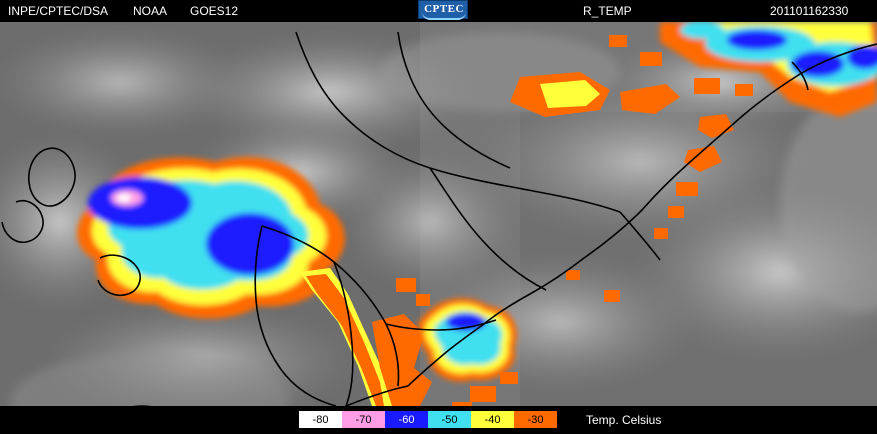 The image size is (877, 434). I want to click on color-scale-legend: -80 -70 -60 -50 -40 -30 Temp. Celsius, so click(438, 420).